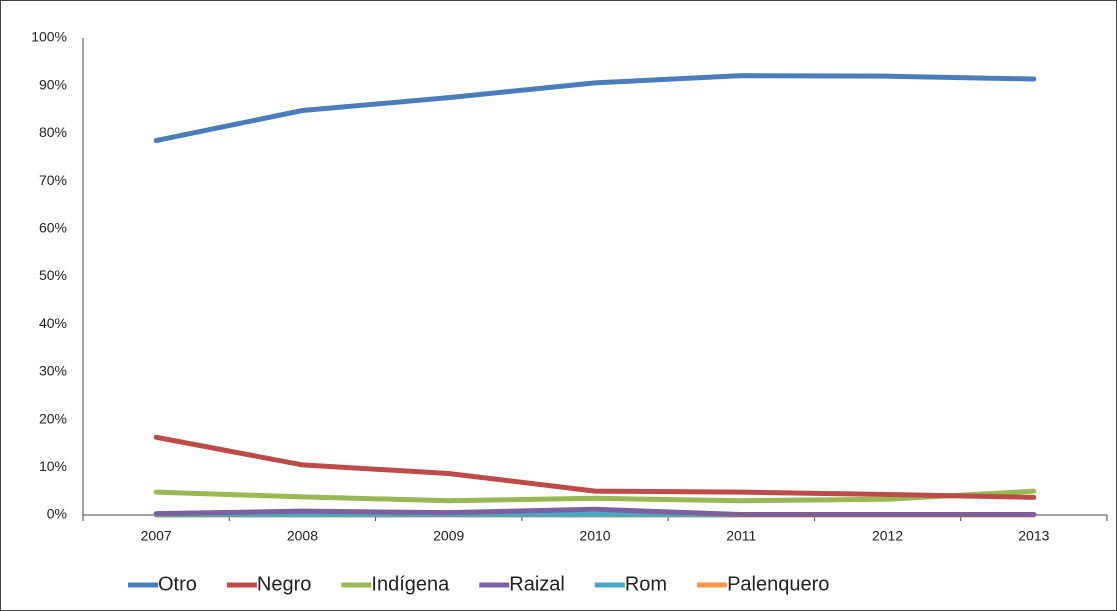 The image size is (1117, 611). I want to click on x-tick-label: 2013, so click(1033, 536).